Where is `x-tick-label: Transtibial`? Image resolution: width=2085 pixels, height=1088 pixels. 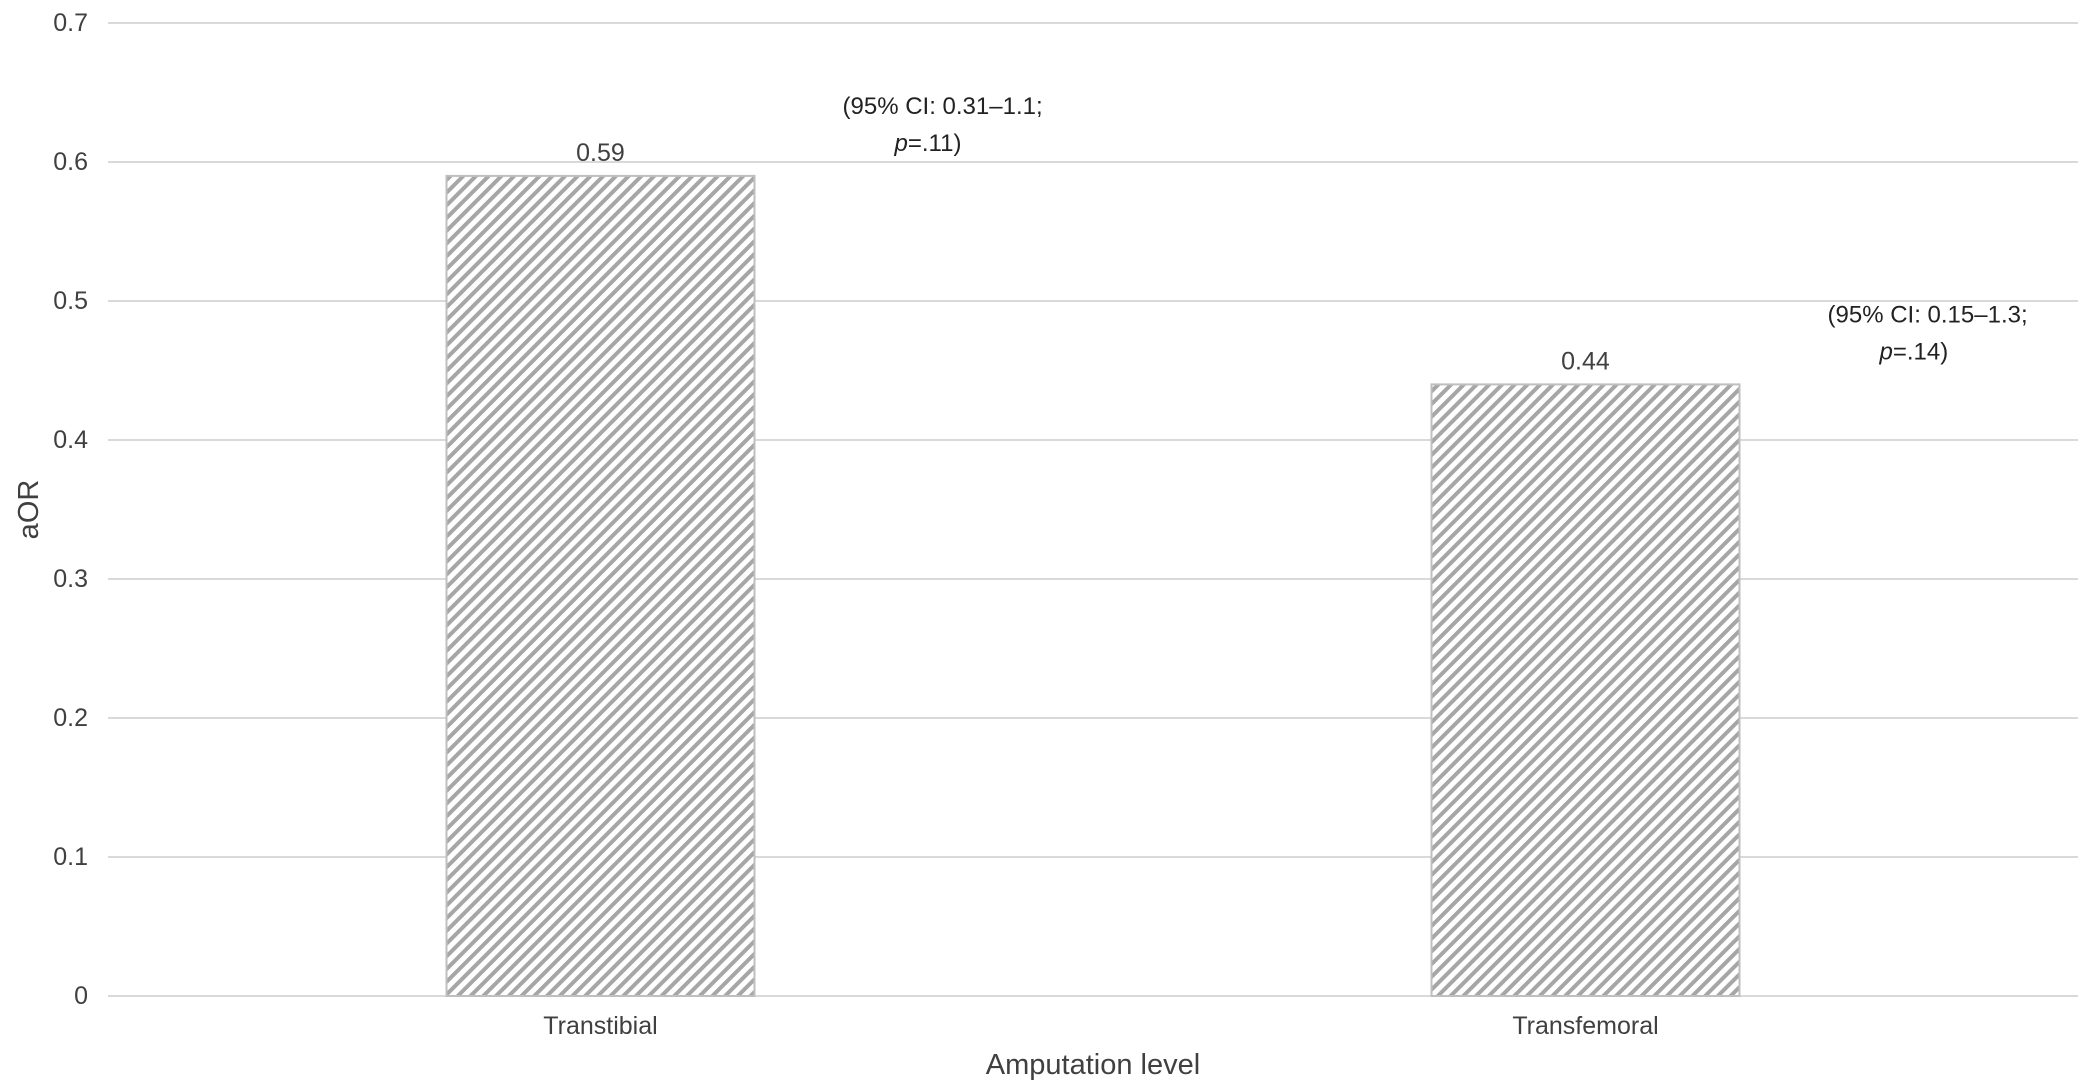 x-tick-label: Transtibial is located at coordinates (600, 1026).